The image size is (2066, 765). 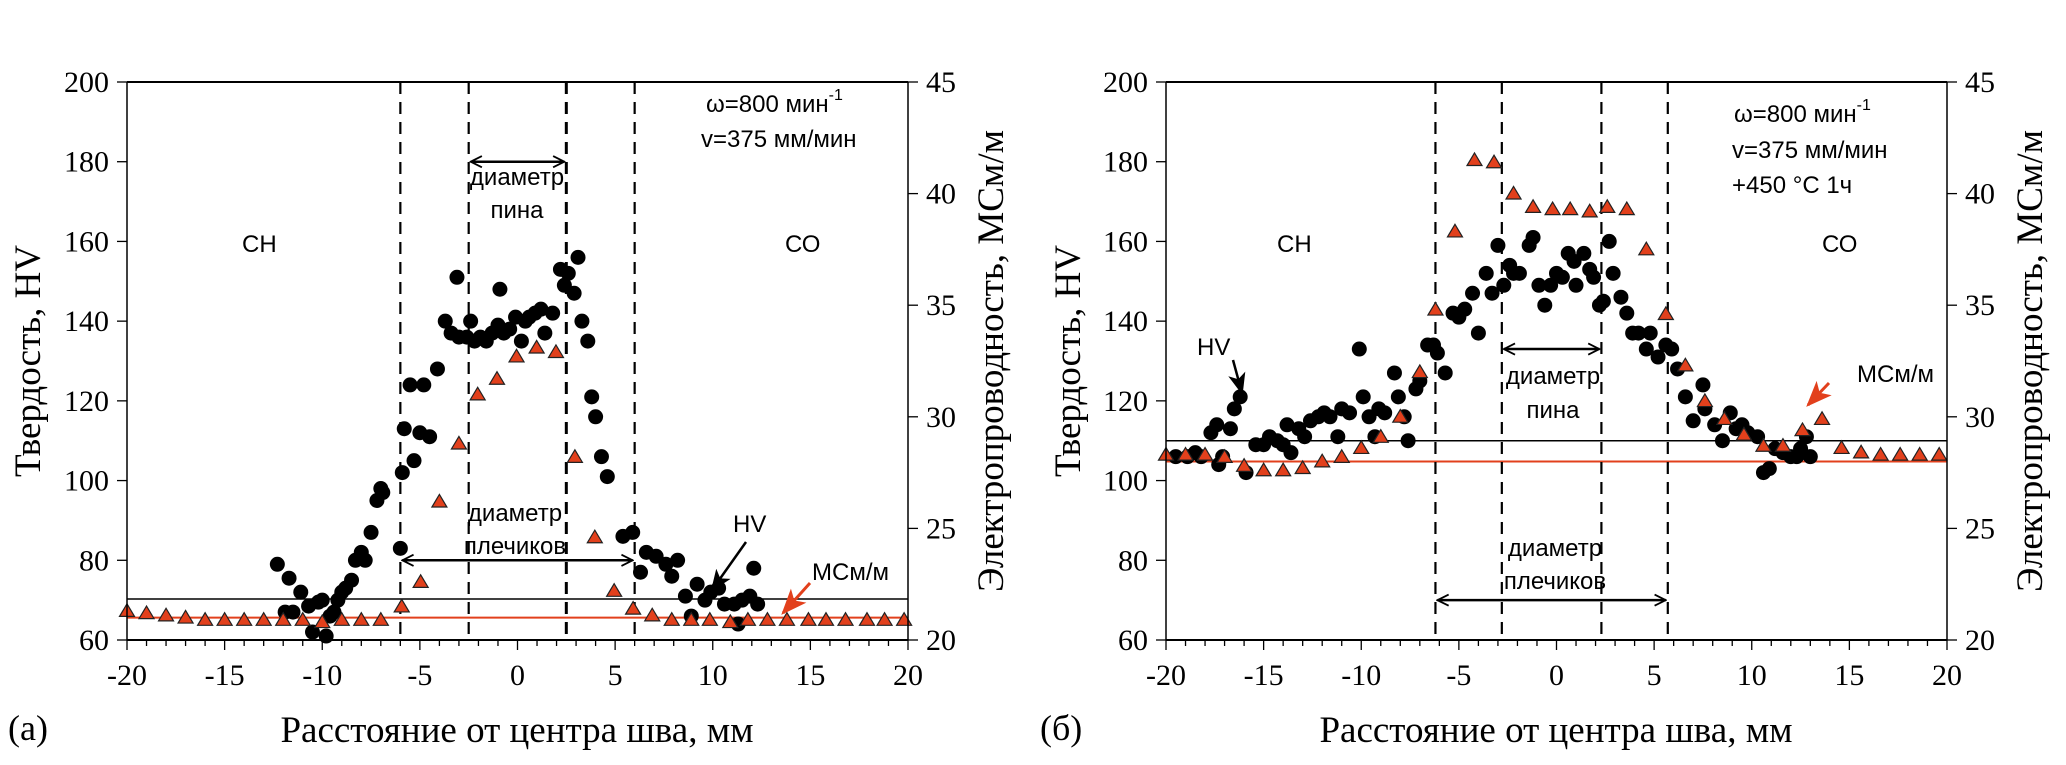 What do you see at coordinates (774, 102) in the screenshot?
I see `param-omega: ω=800 мин-1` at bounding box center [774, 102].